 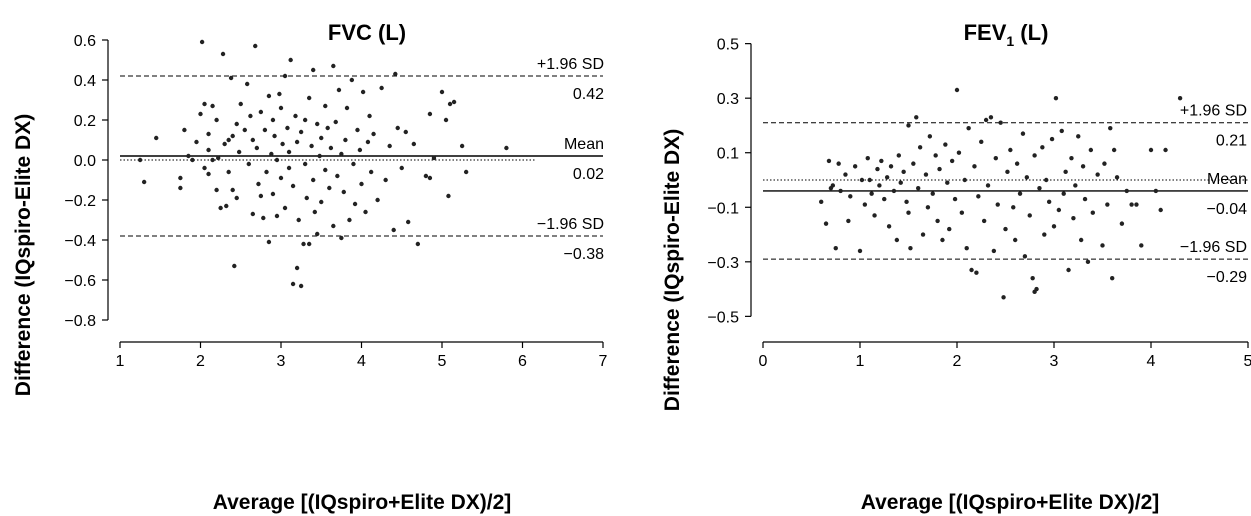 I want to click on fvc-lower-loa-label: −1.96 SD, so click(x=570, y=224).